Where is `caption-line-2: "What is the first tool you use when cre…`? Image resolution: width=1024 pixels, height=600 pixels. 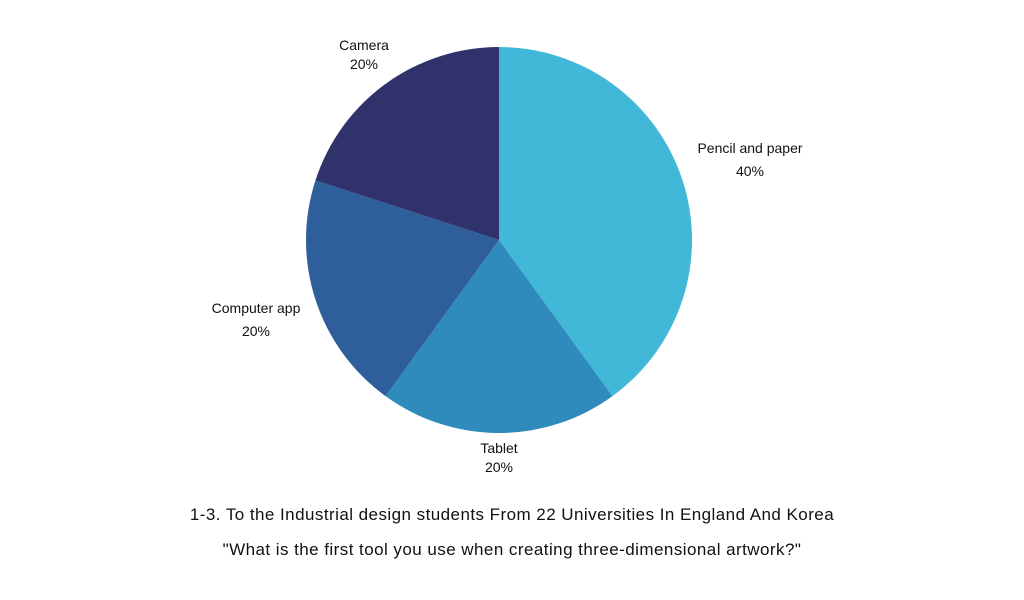 caption-line-2: "What is the first tool you use when cre… is located at coordinates (512, 549).